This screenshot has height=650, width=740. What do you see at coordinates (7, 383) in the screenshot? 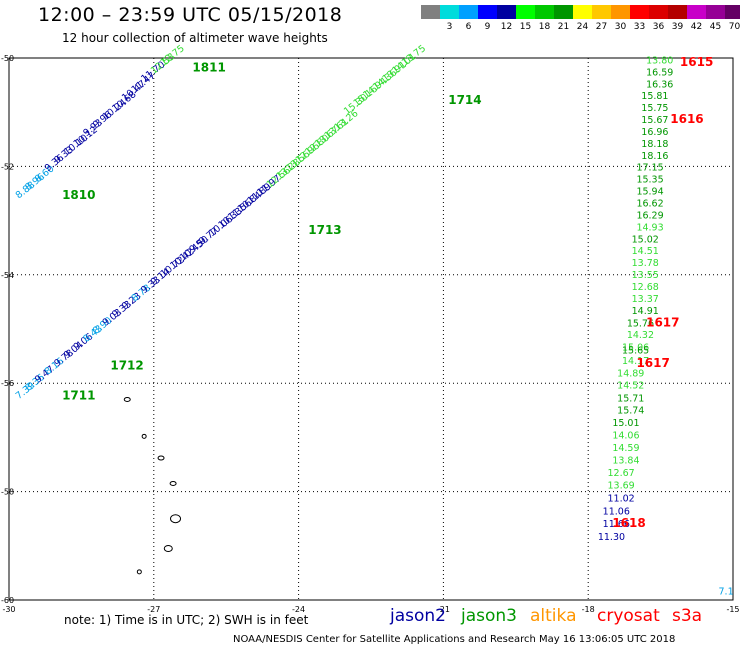
I see `y-tick-label: -56` at bounding box center [7, 383].